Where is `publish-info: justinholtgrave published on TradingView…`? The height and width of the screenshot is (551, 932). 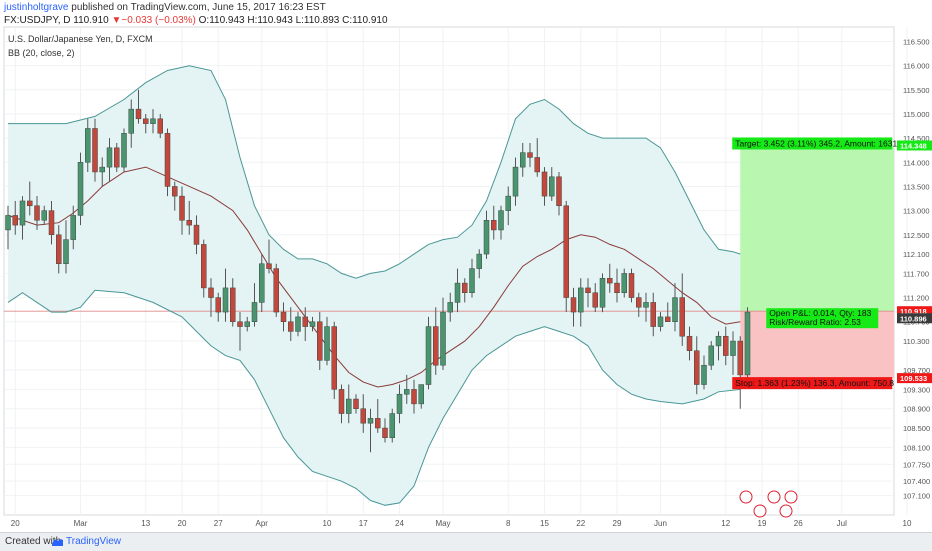 publish-info: justinholtgrave published on TradingView… is located at coordinates (165, 7).